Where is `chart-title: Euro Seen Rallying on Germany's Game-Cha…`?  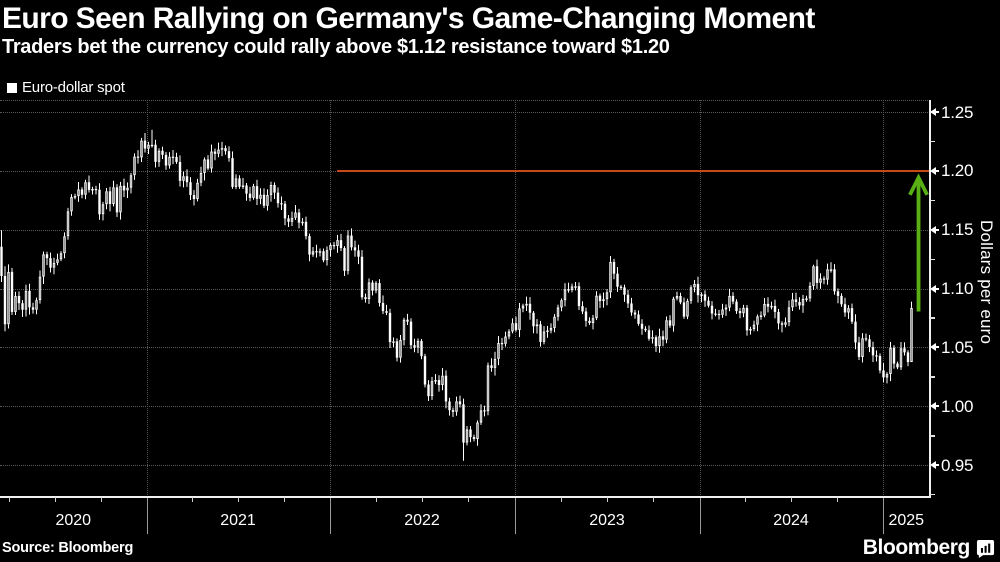 chart-title: Euro Seen Rallying on Germany's Game-Cha… is located at coordinates (408, 18).